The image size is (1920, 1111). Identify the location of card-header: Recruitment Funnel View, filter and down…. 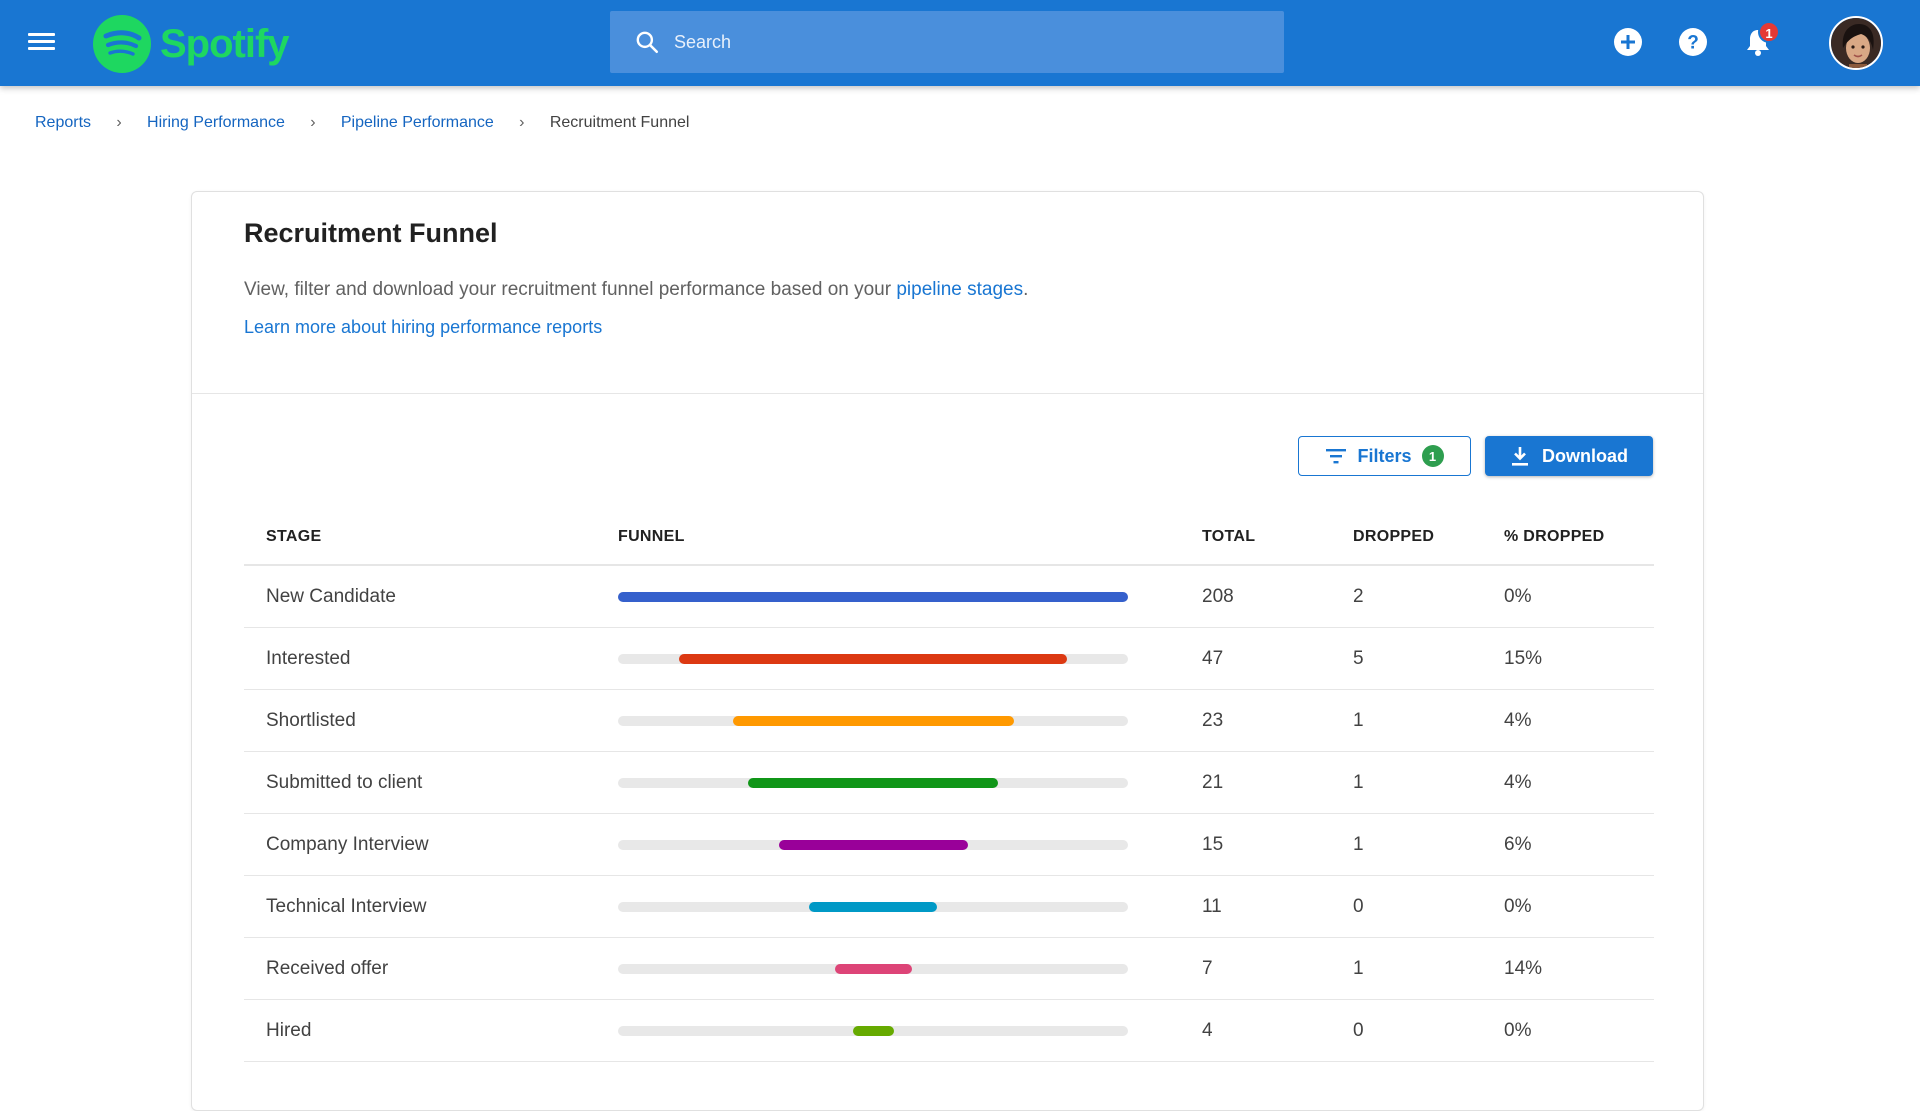
(947, 293).